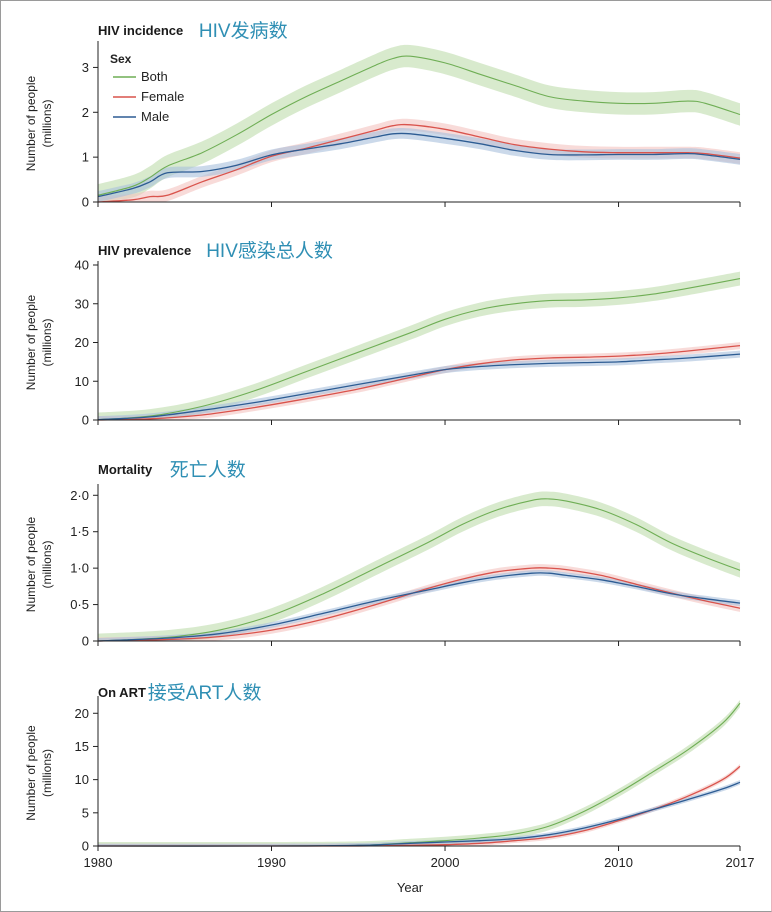 The width and height of the screenshot is (772, 912). Describe the element at coordinates (125, 469) in the screenshot. I see `panel-title: Mortality` at that location.